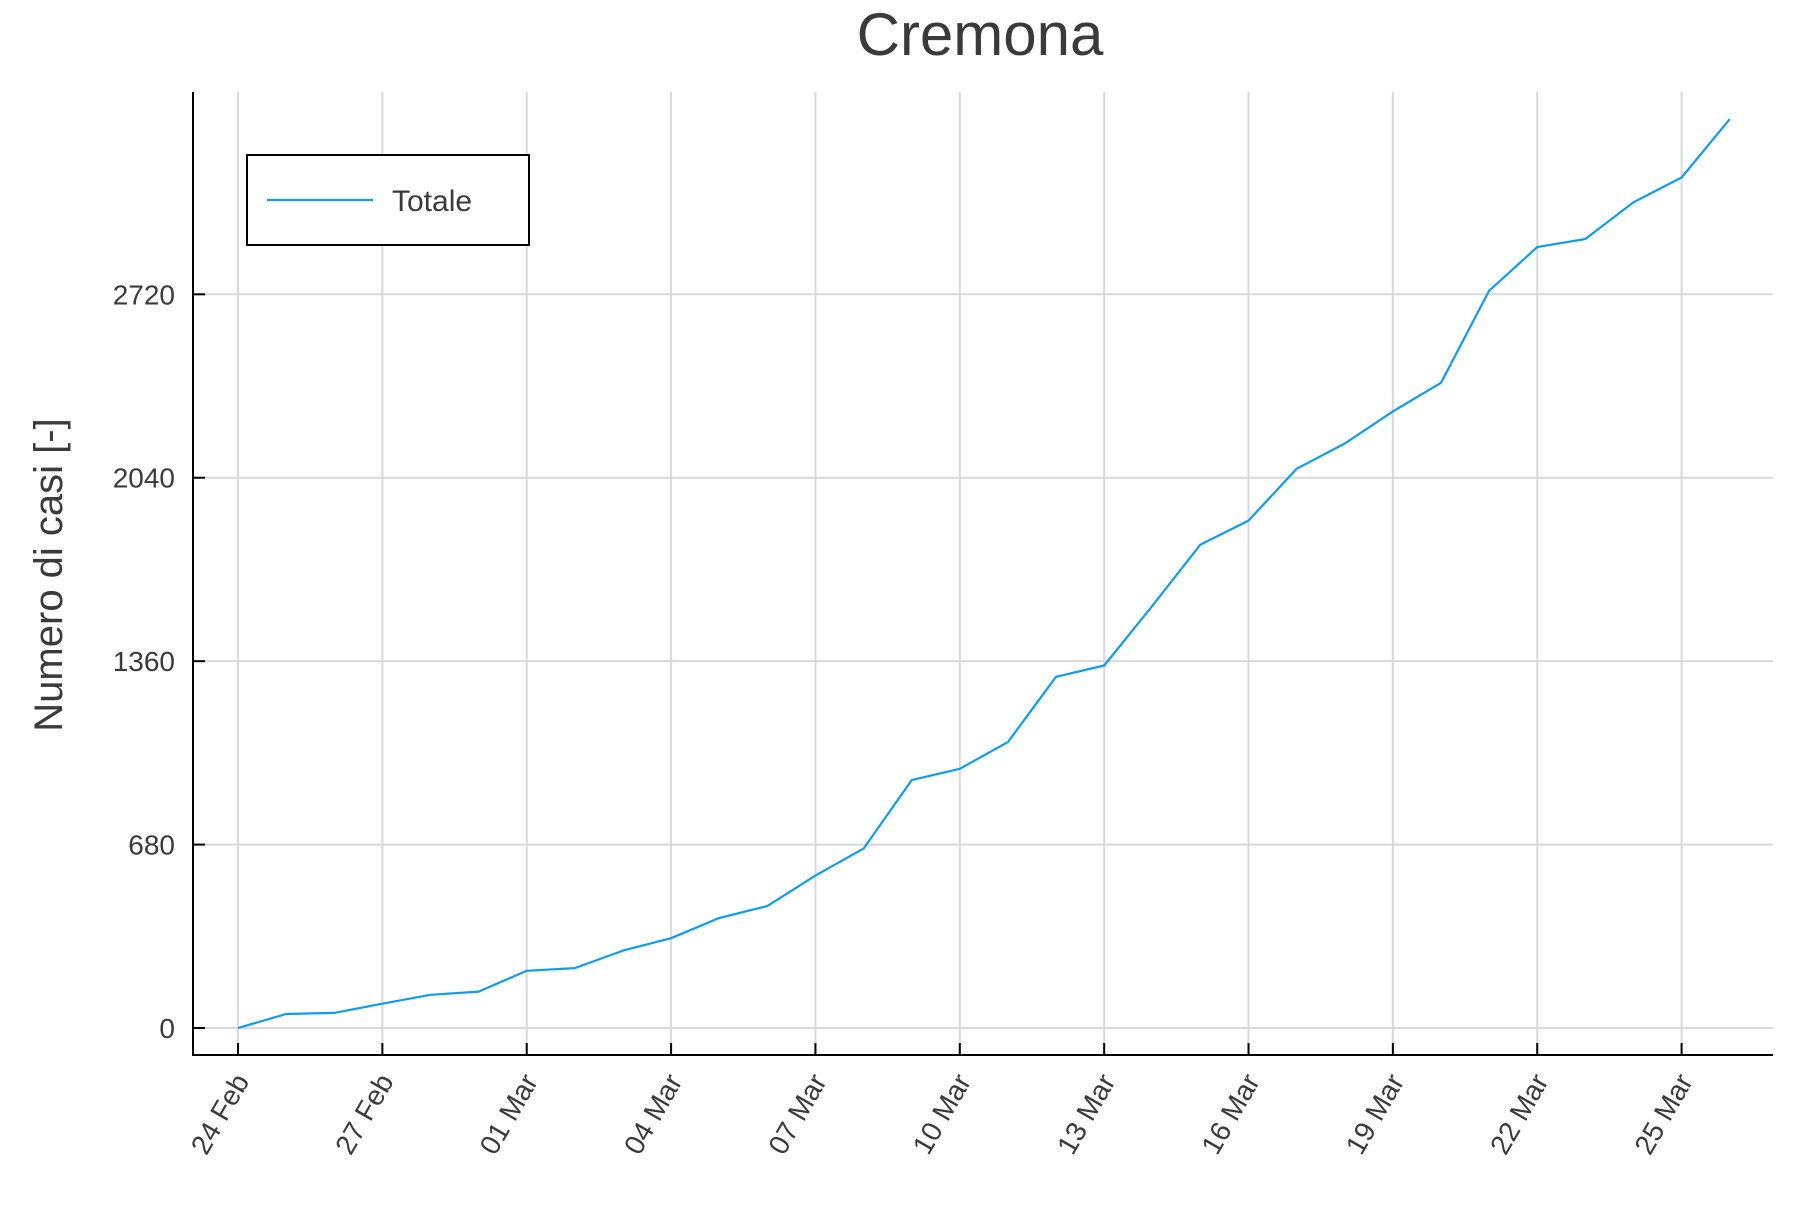 The height and width of the screenshot is (1205, 1800). I want to click on chart-title: Cremona, so click(980, 34).